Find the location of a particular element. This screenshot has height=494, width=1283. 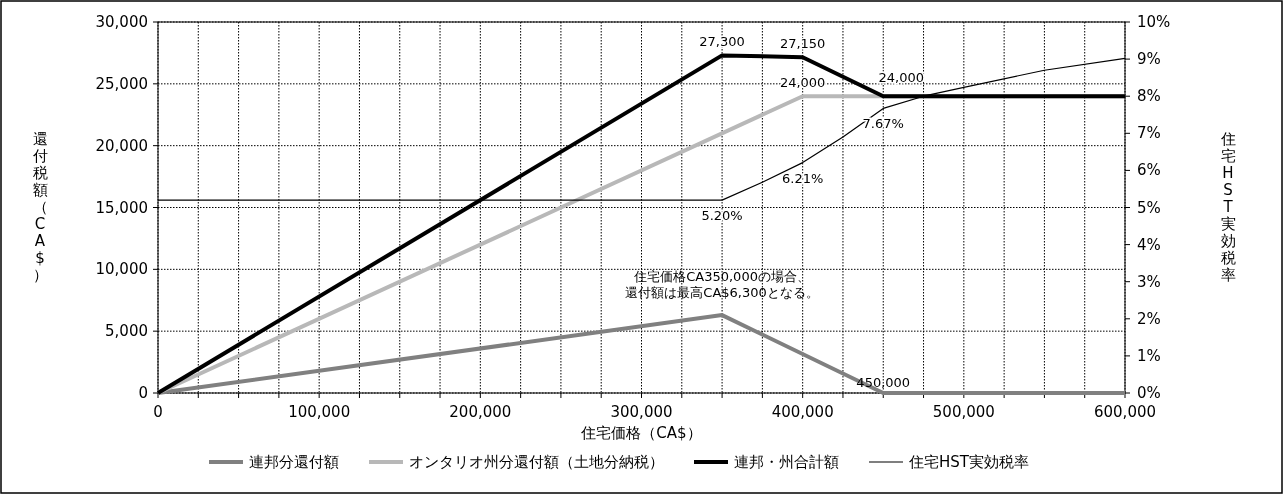

y2-tick-label: 0% is located at coordinates (1149, 393).